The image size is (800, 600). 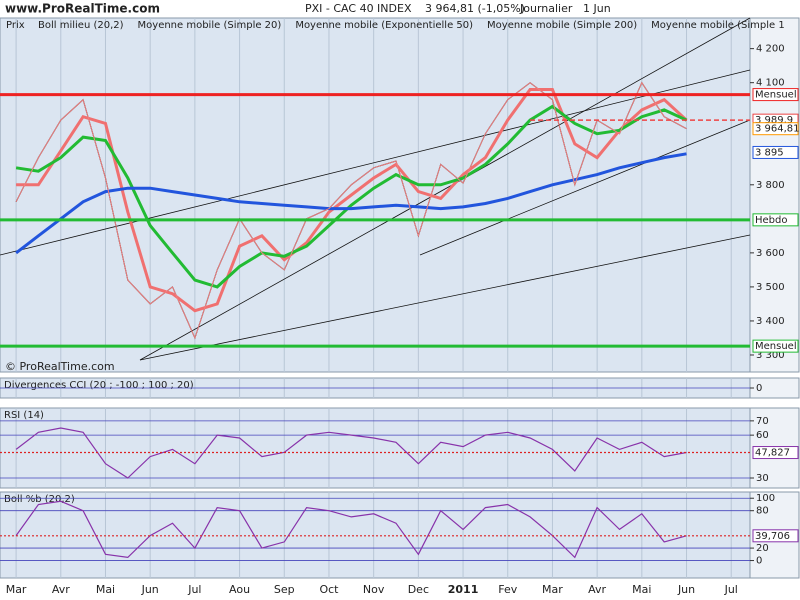 I want to click on trend-line, so click(x=585, y=187).